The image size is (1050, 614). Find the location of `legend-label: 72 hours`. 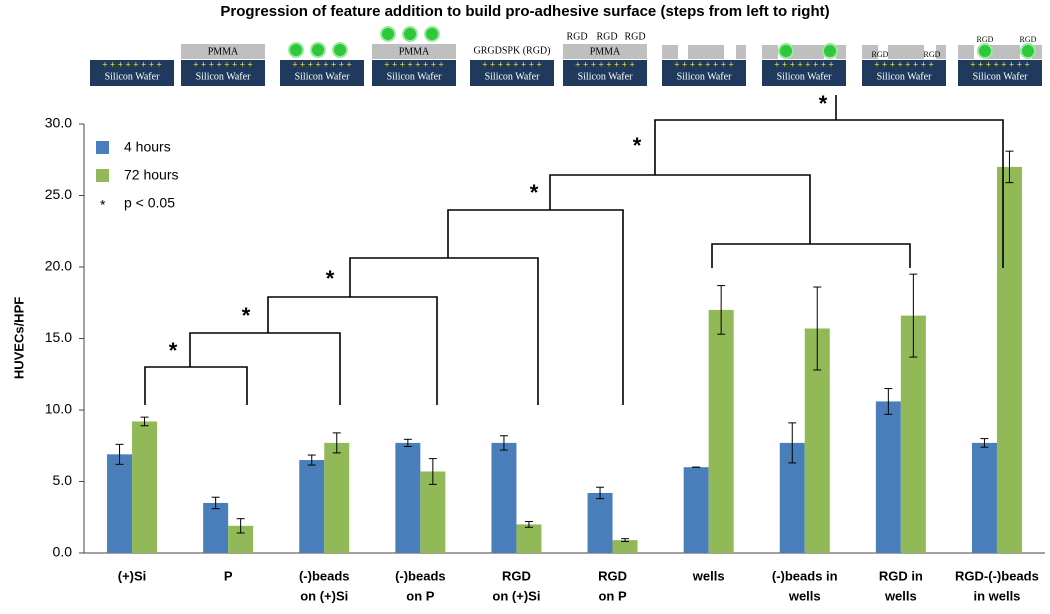

legend-label: 72 hours is located at coordinates (151, 175).